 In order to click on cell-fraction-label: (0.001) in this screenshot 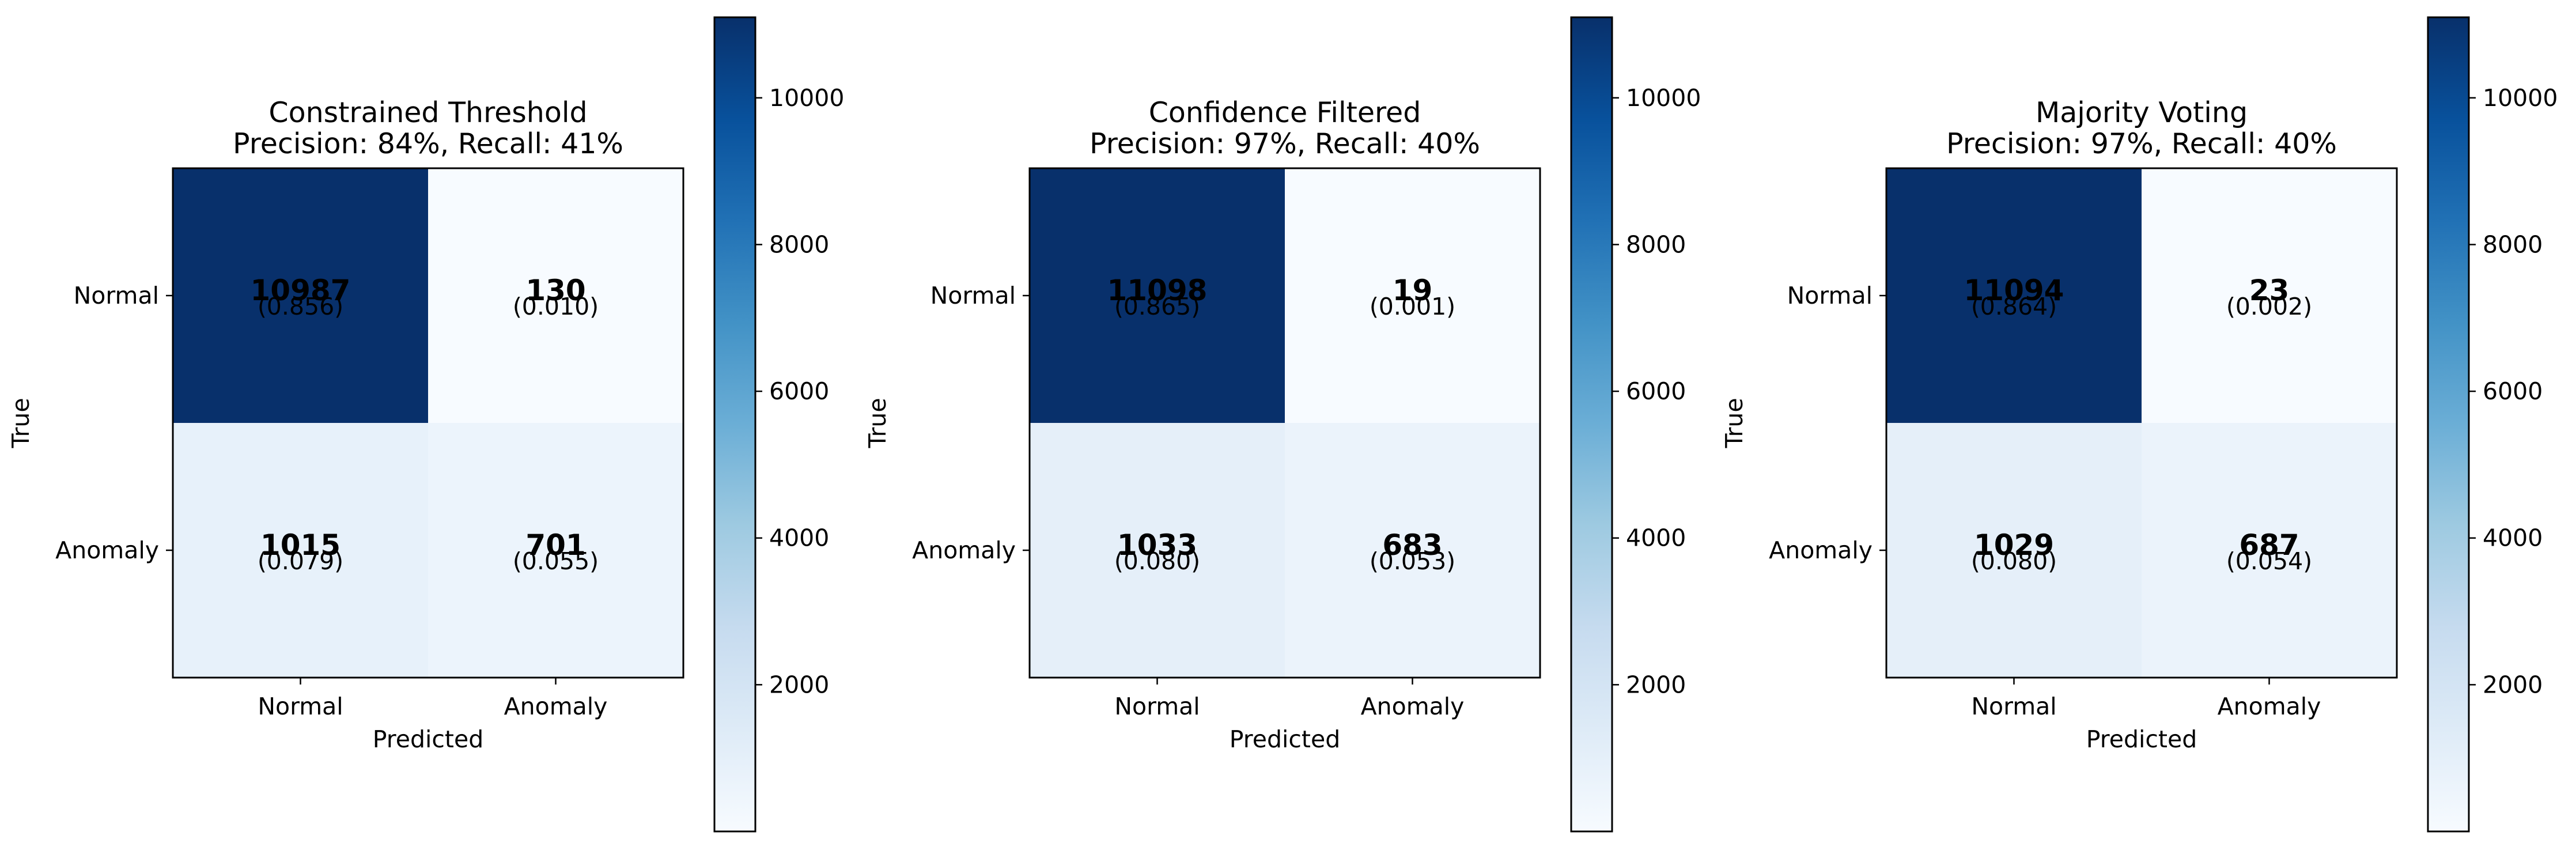, I will do `click(1412, 306)`.